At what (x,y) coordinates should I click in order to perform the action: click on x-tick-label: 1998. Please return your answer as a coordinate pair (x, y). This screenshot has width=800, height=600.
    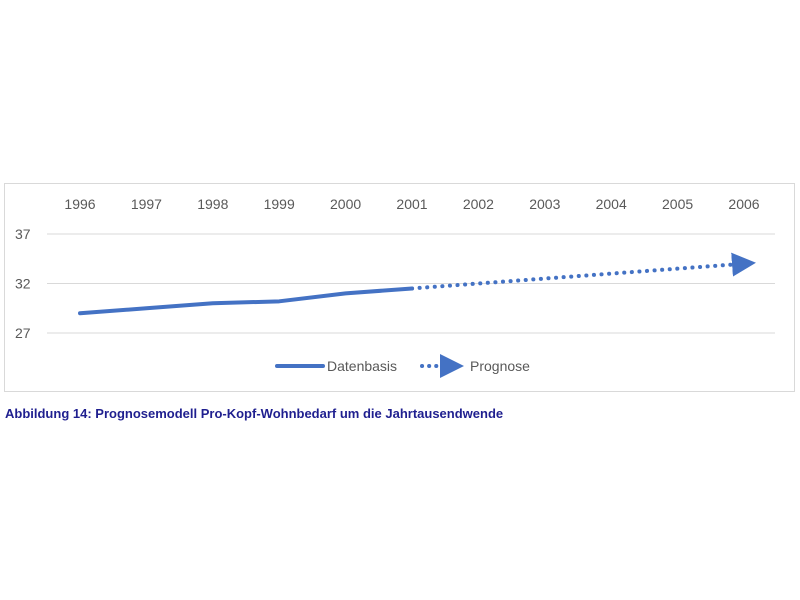
    Looking at the image, I should click on (212, 204).